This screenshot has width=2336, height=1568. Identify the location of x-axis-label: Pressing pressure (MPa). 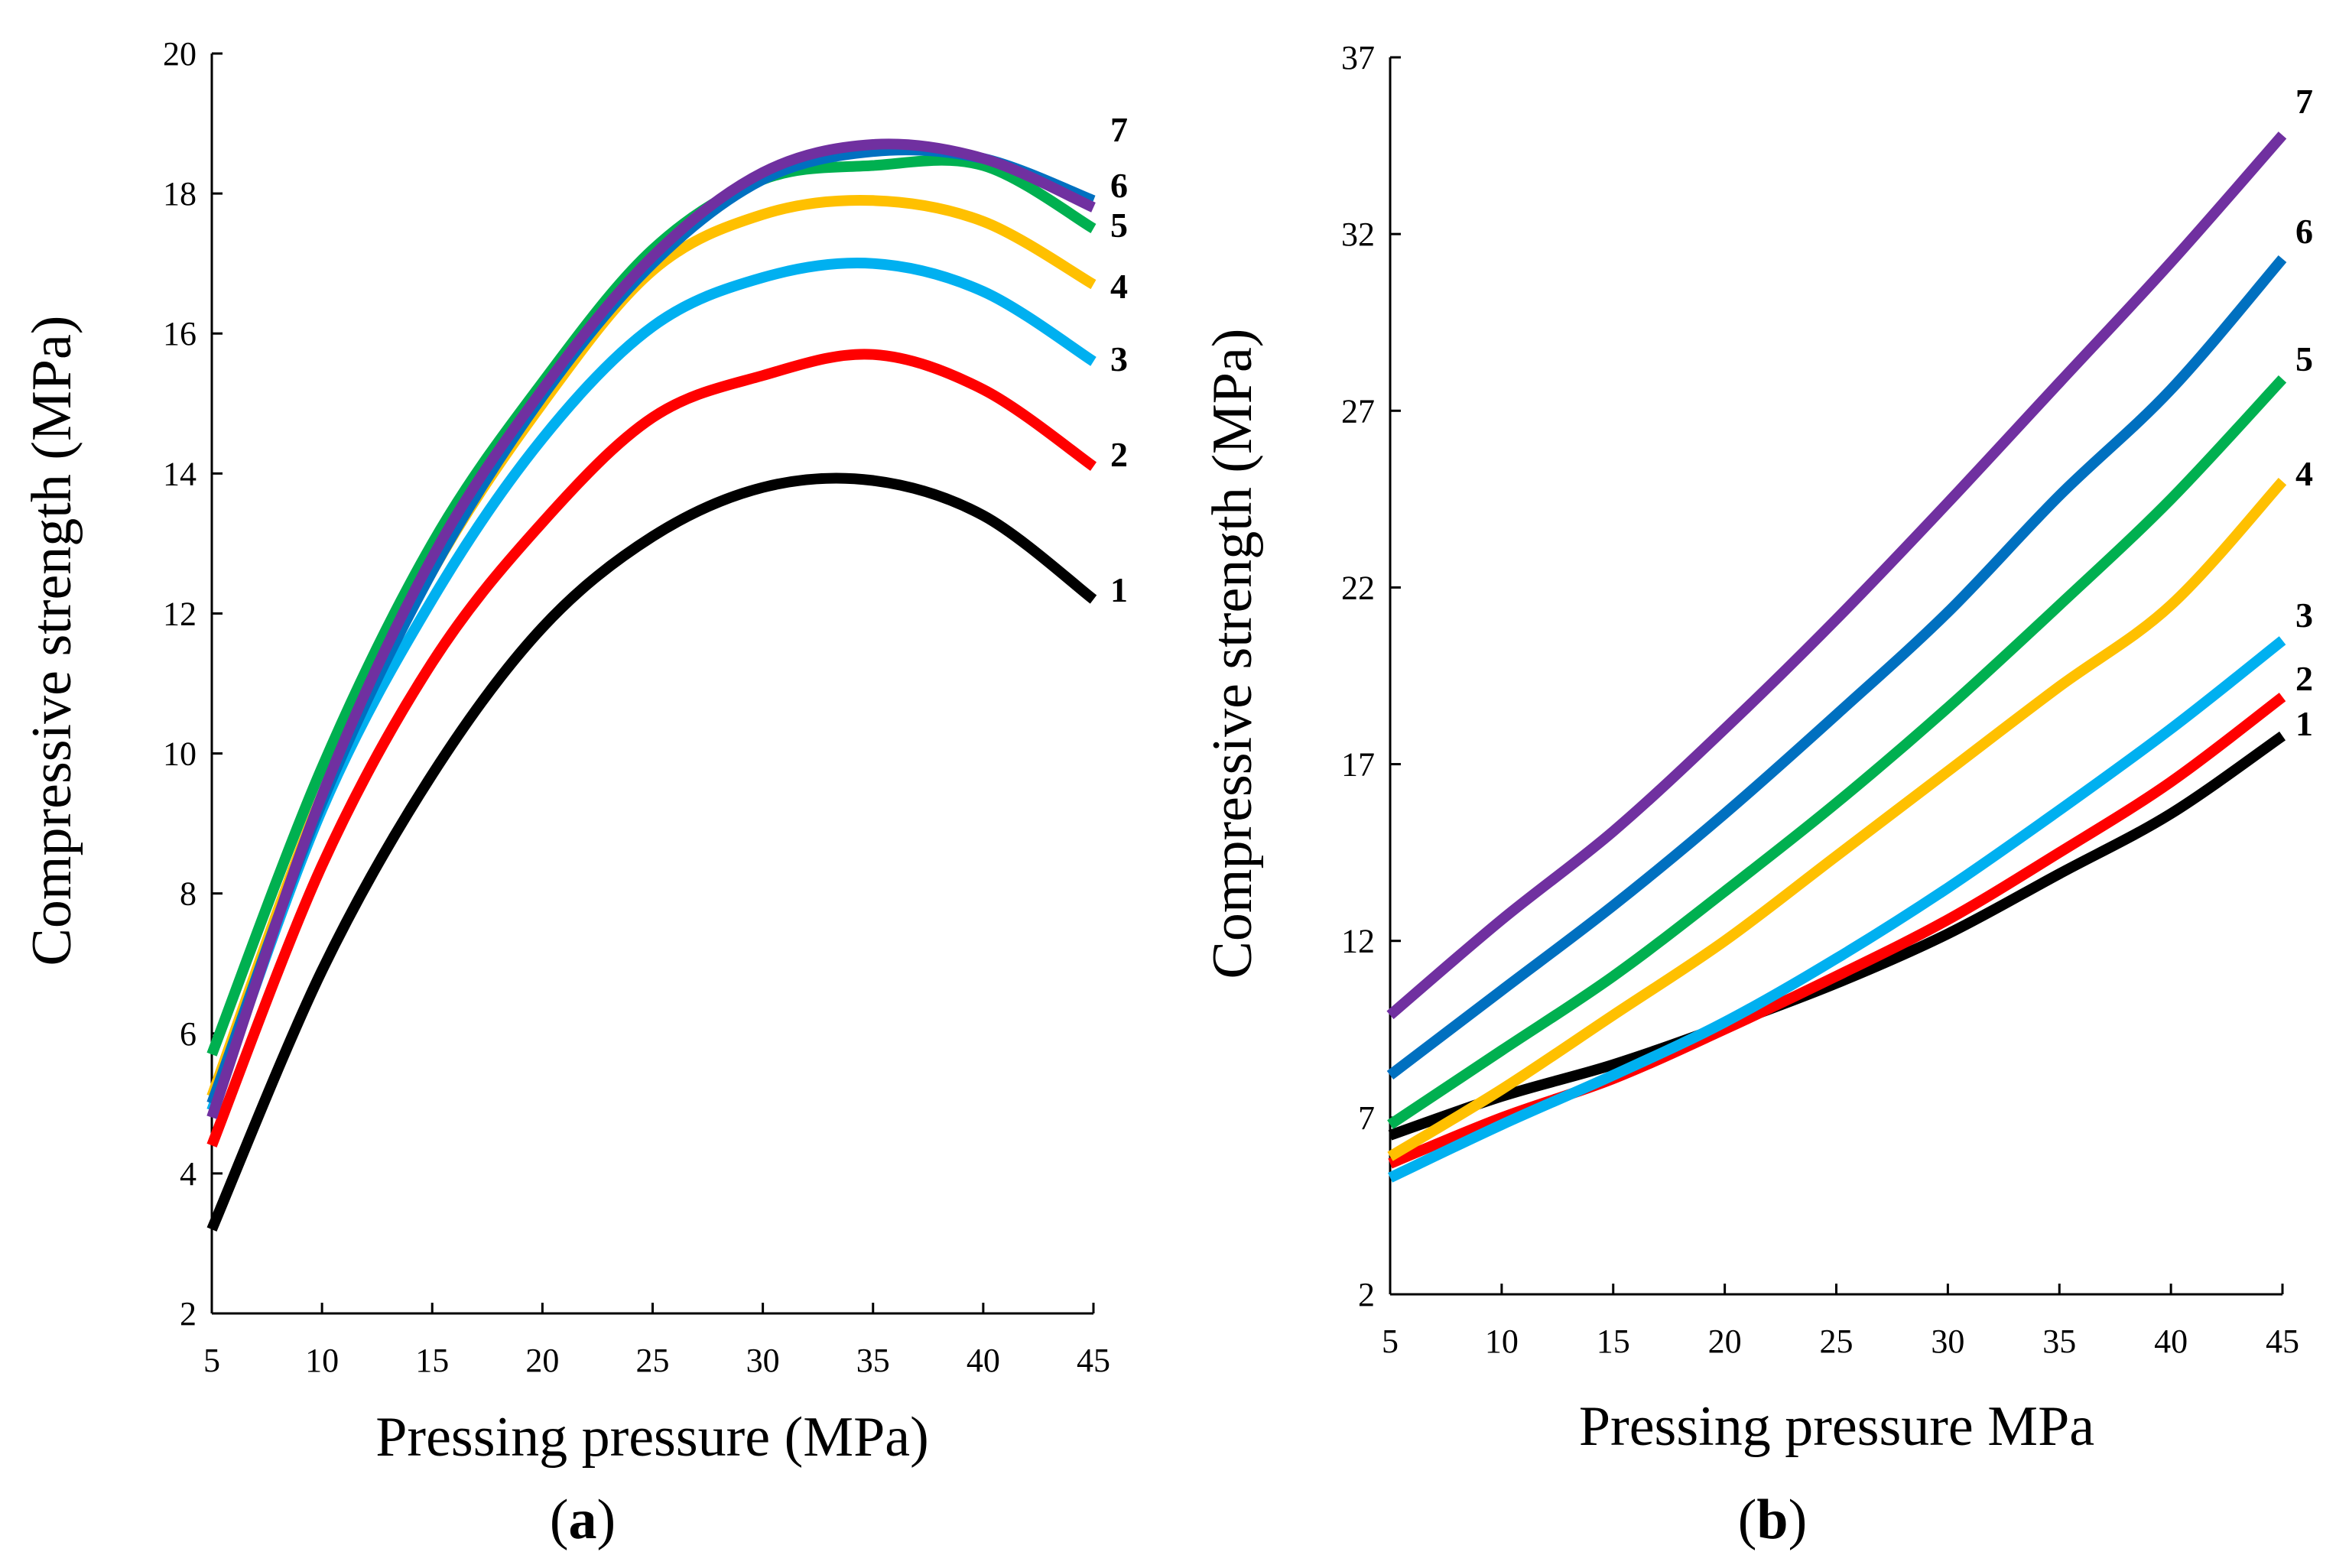
(651, 1437).